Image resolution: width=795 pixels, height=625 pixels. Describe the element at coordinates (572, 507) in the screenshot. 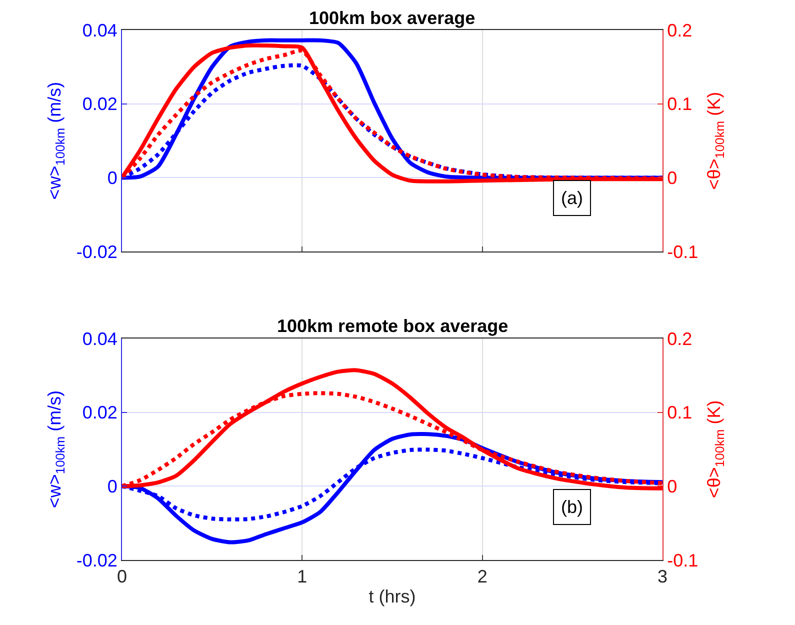

I see `annotation: (b)` at that location.